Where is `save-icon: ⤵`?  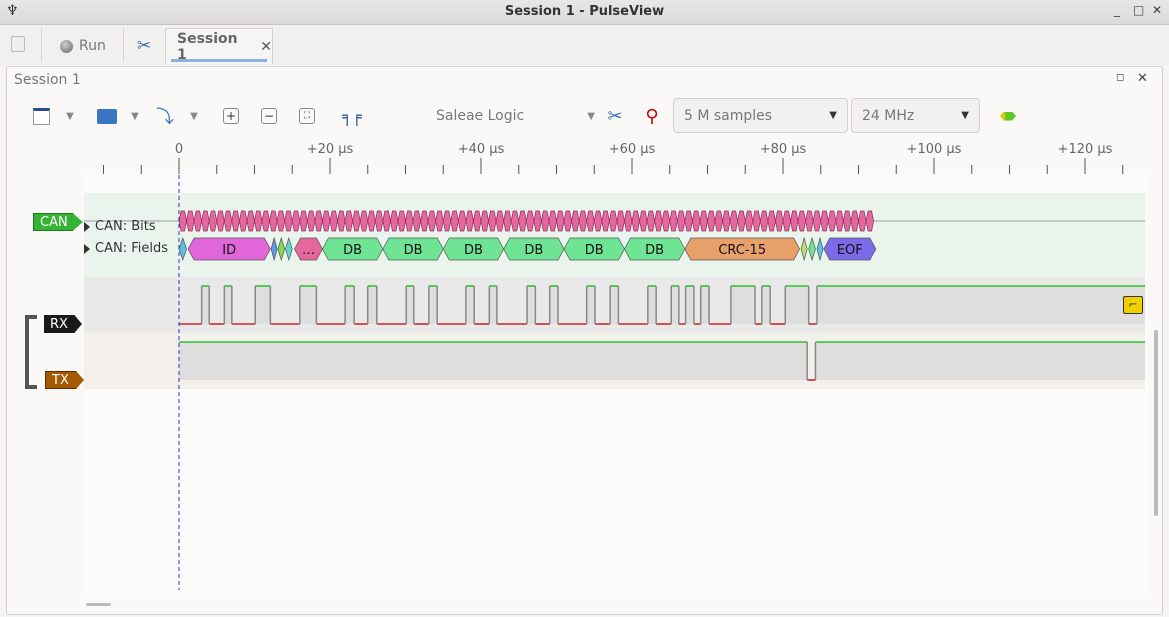 save-icon: ⤵ is located at coordinates (165, 117).